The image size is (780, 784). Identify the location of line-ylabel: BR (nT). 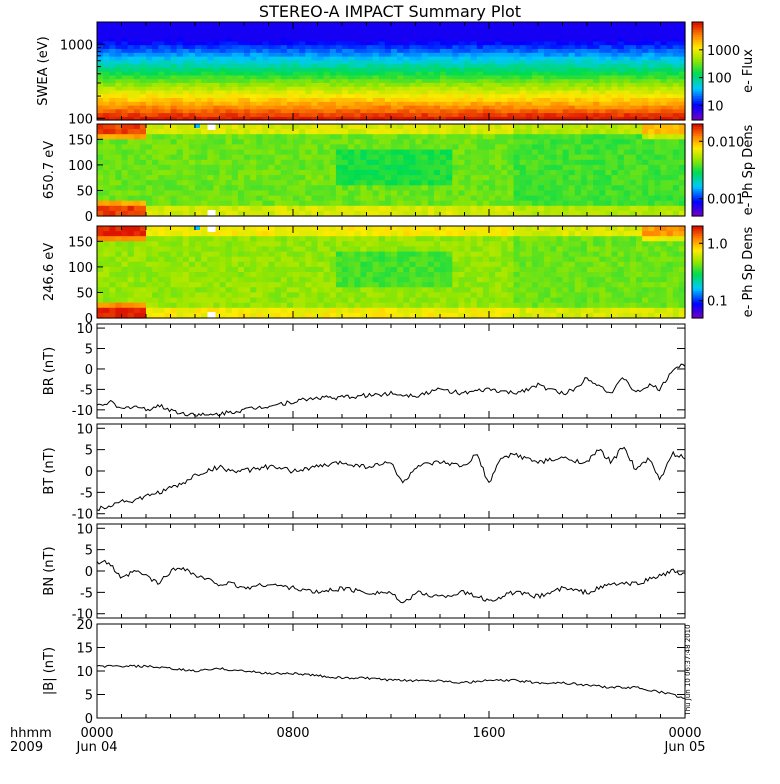
(49, 371).